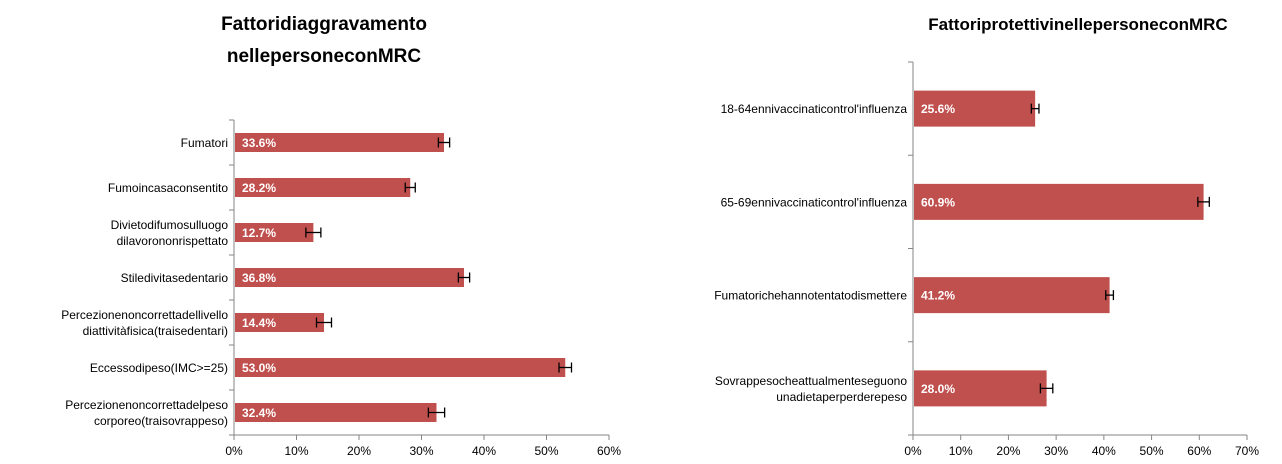  Describe the element at coordinates (324, 24) in the screenshot. I see `chart-title-line: Fattori di aggravamento` at that location.